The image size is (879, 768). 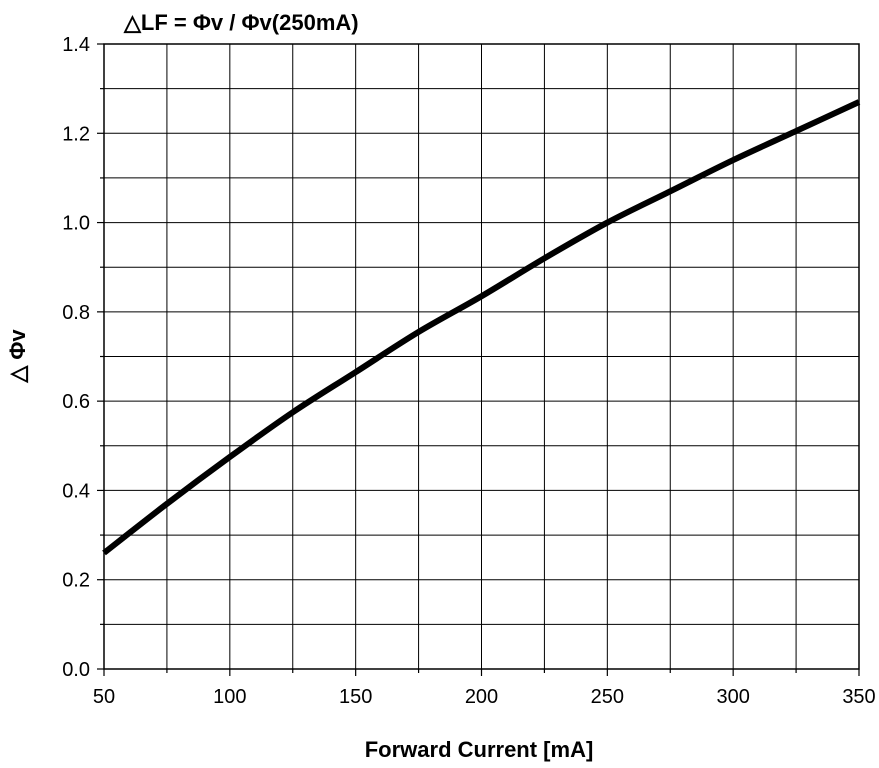 What do you see at coordinates (479, 749) in the screenshot?
I see `x-axis-title: Forward Current [mA]` at bounding box center [479, 749].